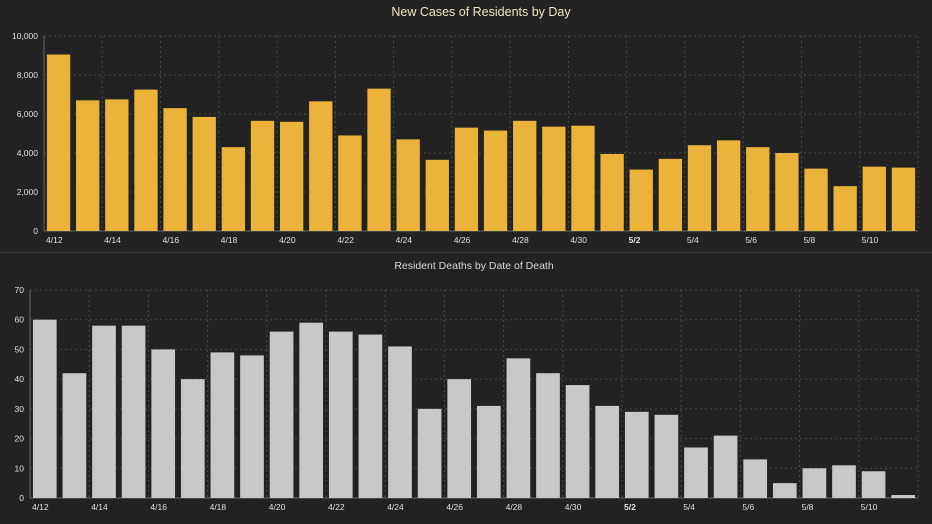  Describe the element at coordinates (462, 240) in the screenshot. I see `cases-x-tick-label: 4/26` at that location.